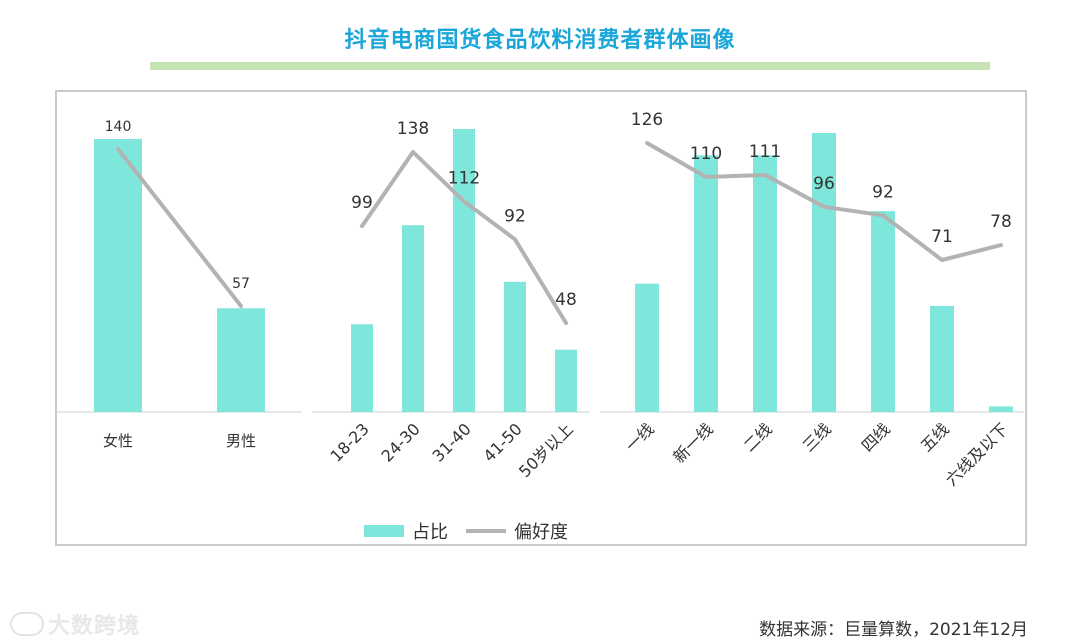 Image resolution: width=1080 pixels, height=643 pixels. I want to click on line-label-age-0: 99, so click(362, 203).